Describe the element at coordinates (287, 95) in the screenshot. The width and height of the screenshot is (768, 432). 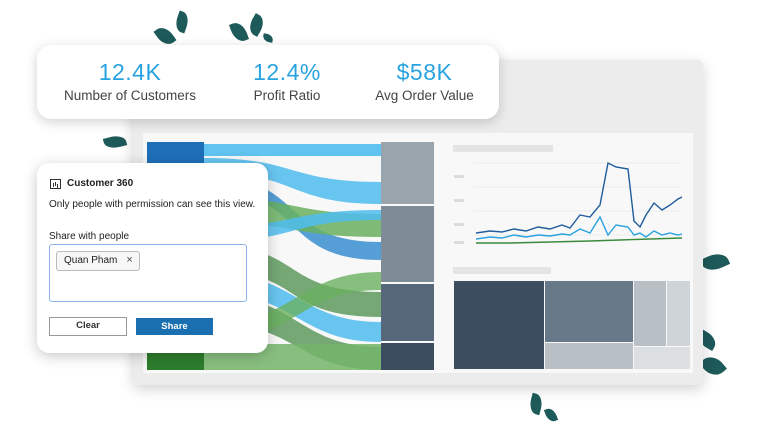
I see `kpi-label: Profit Ratio` at that location.